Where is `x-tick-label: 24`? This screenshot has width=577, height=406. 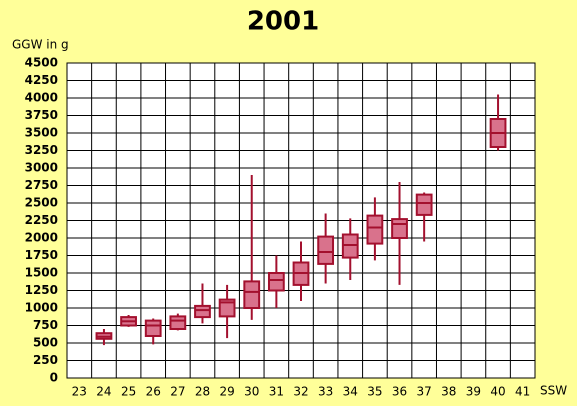 x-tick-label: 24 is located at coordinates (103, 392).